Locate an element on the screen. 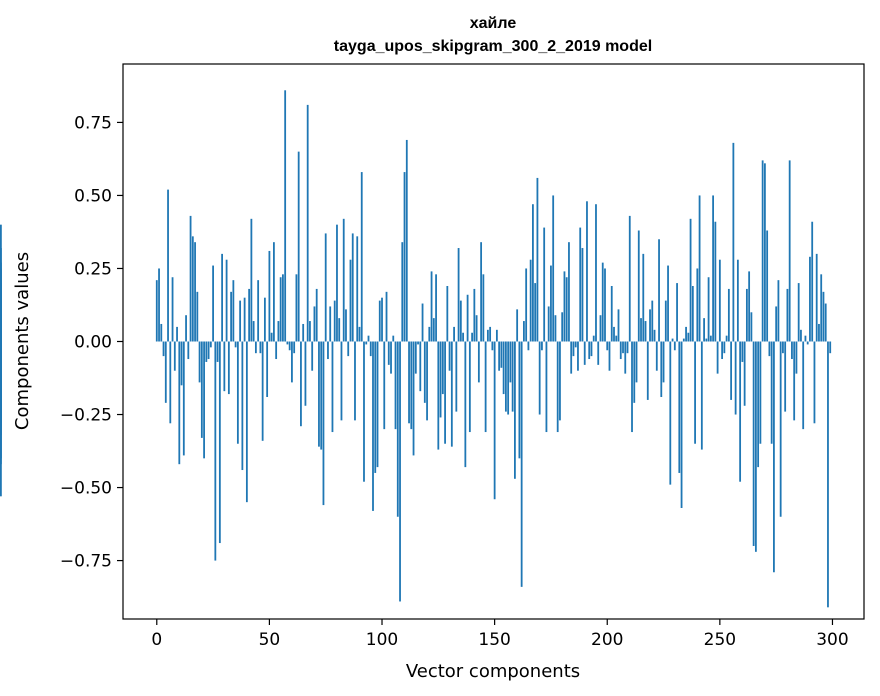 This screenshot has width=880, height=696. y-axis-label: Components values is located at coordinates (22, 341).